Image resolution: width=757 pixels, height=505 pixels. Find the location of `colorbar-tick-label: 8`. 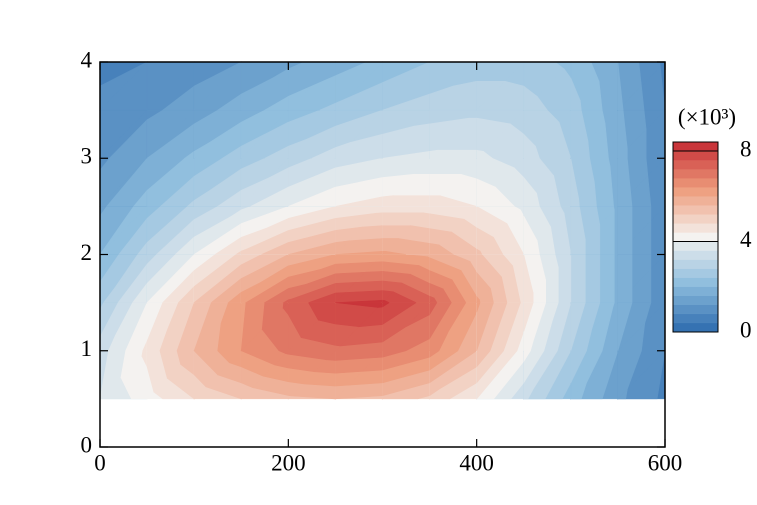

colorbar-tick-label: 8 is located at coordinates (746, 148).